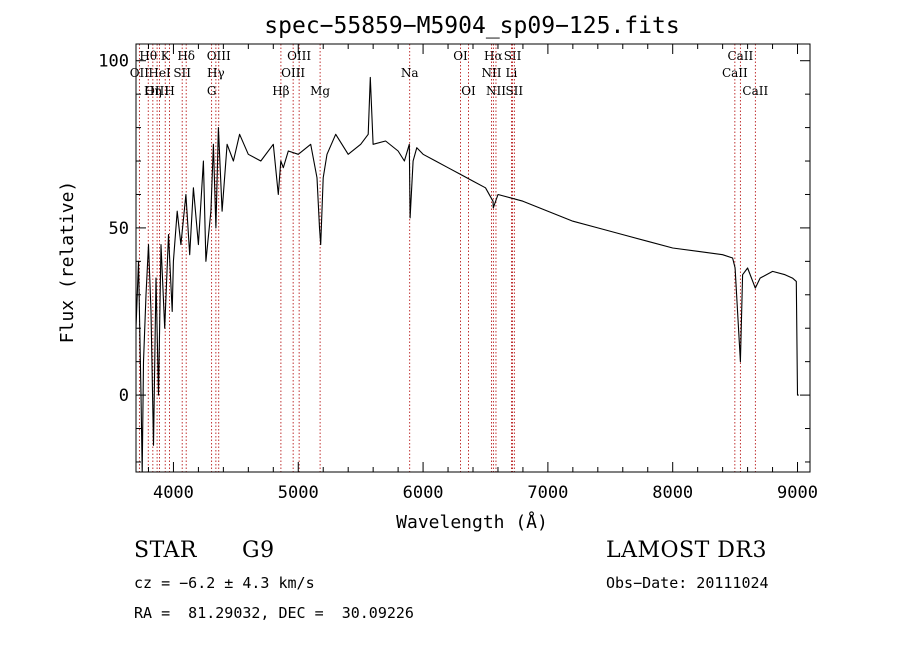 The width and height of the screenshot is (900, 649). Describe the element at coordinates (493, 56) in the screenshot. I see `line-label: Hα` at that location.